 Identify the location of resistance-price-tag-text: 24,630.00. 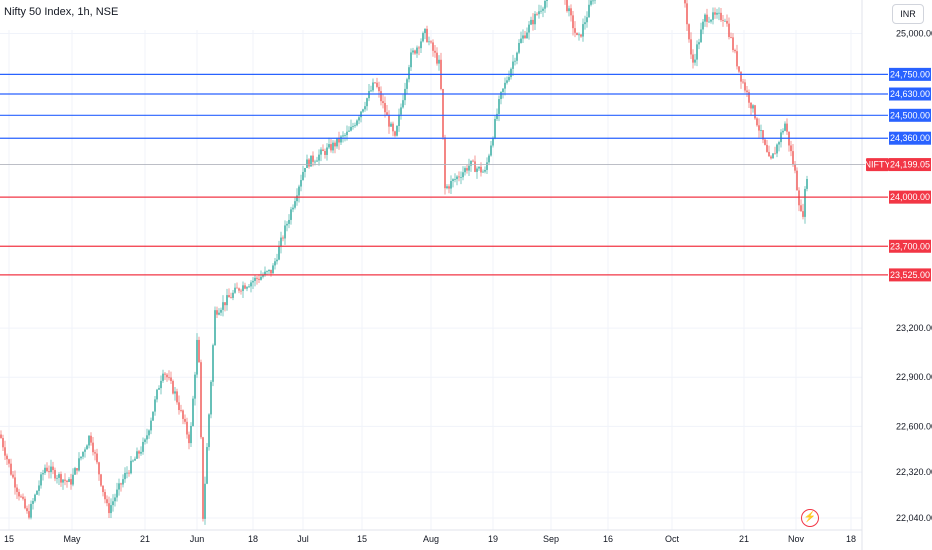
(910, 94).